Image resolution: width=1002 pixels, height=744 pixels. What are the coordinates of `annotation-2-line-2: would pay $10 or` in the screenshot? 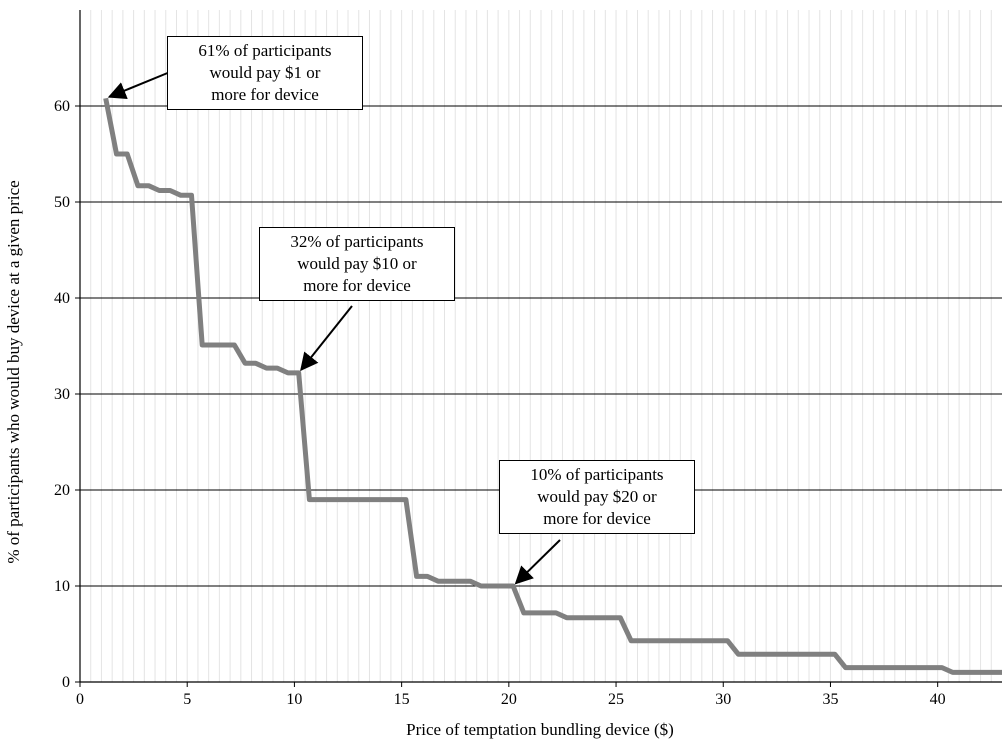 It's located at (357, 263).